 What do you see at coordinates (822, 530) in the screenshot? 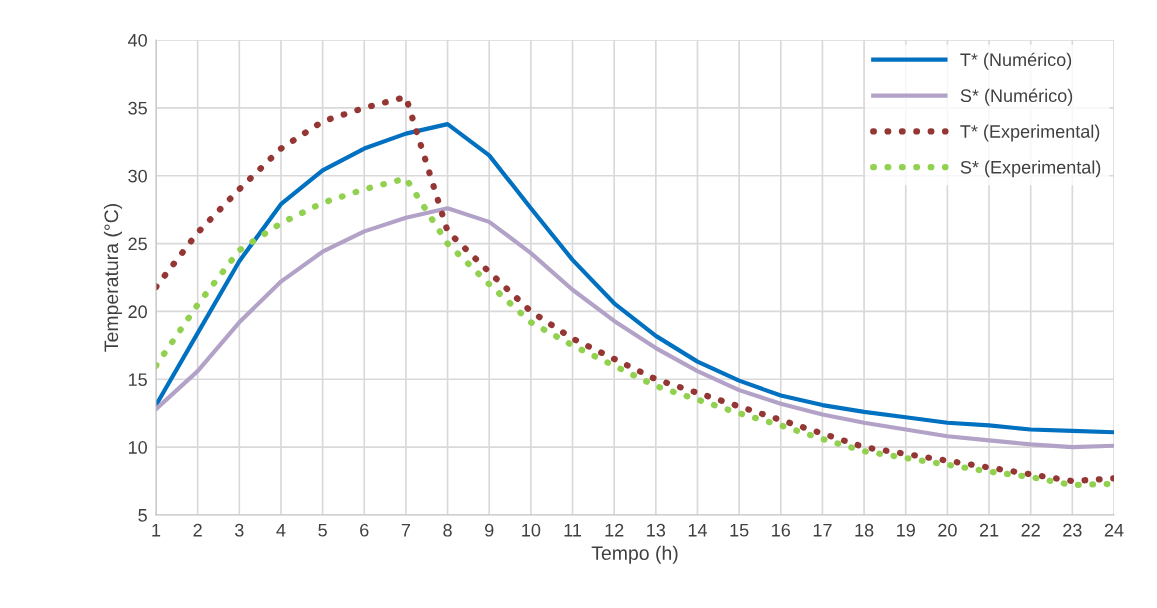
I see `x-tick-label: 17` at bounding box center [822, 530].